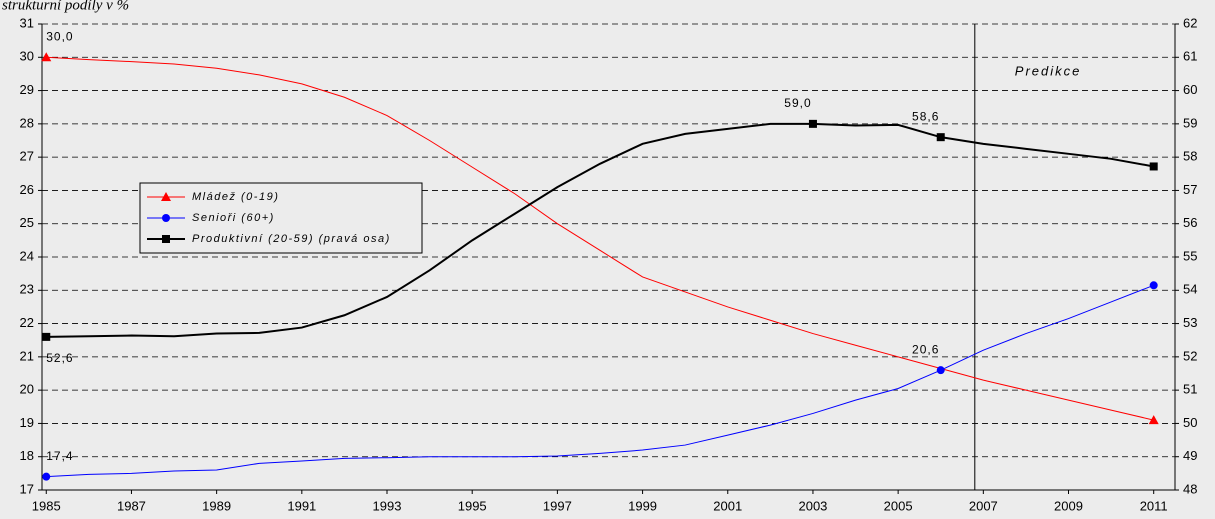  I want to click on x-tick-label: 1989, so click(216, 505).